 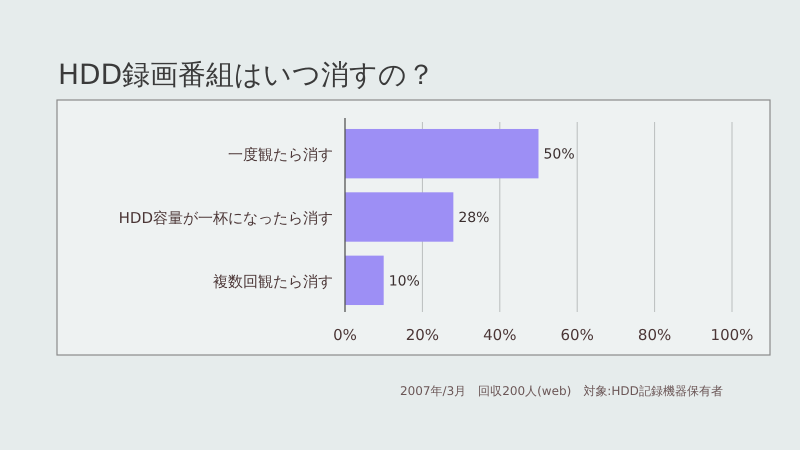 What do you see at coordinates (345, 335) in the screenshot?
I see `x-tick-label: 0%` at bounding box center [345, 335].